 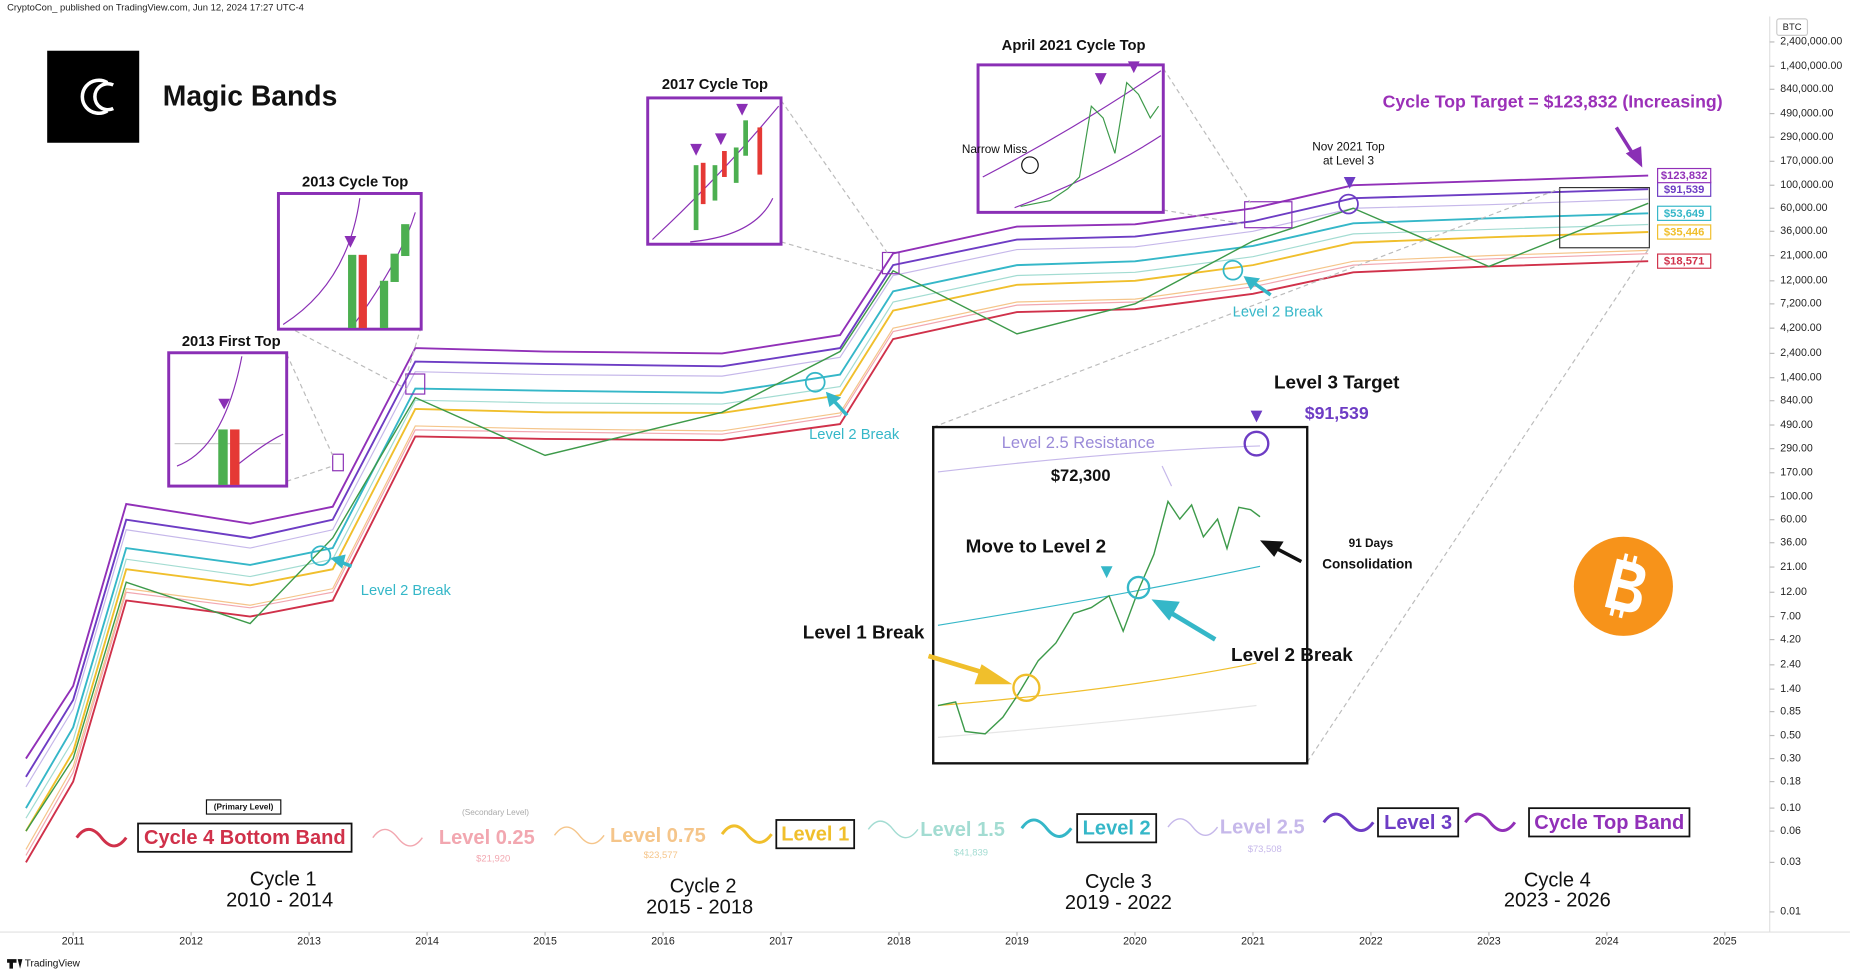 I want to click on x-tick-label: 2020, so click(x=1135, y=941).